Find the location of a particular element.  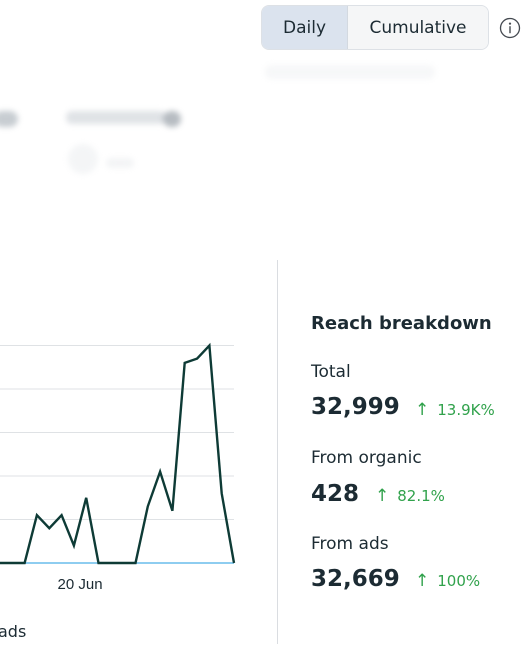

chart-x-tick-label: 20 Jun is located at coordinates (80, 584).